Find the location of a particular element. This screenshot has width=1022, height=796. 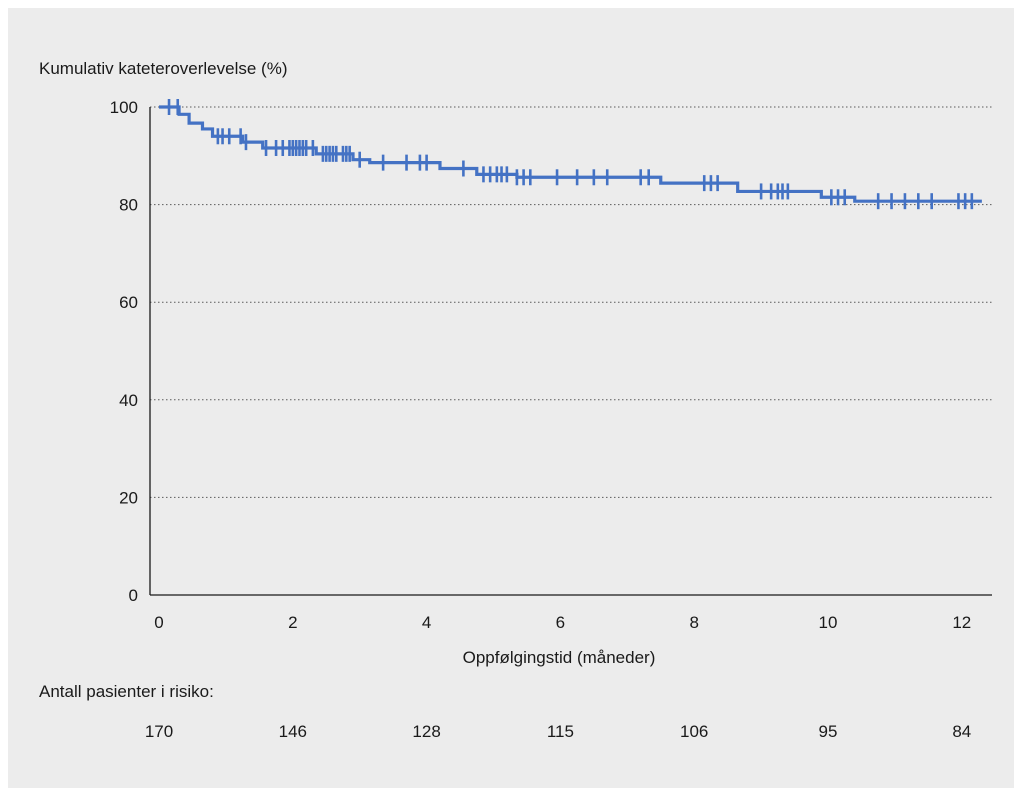

x-axis-label: Oppfølgingstid (måneder) is located at coordinates (559, 657).